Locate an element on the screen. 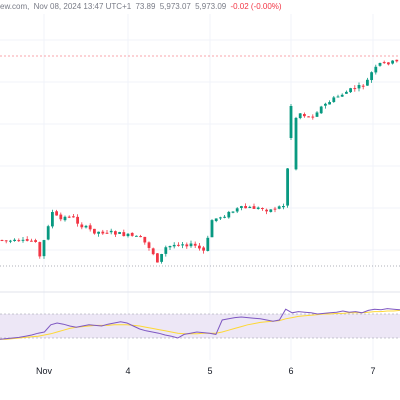  x-tick-label: 7 is located at coordinates (372, 371).